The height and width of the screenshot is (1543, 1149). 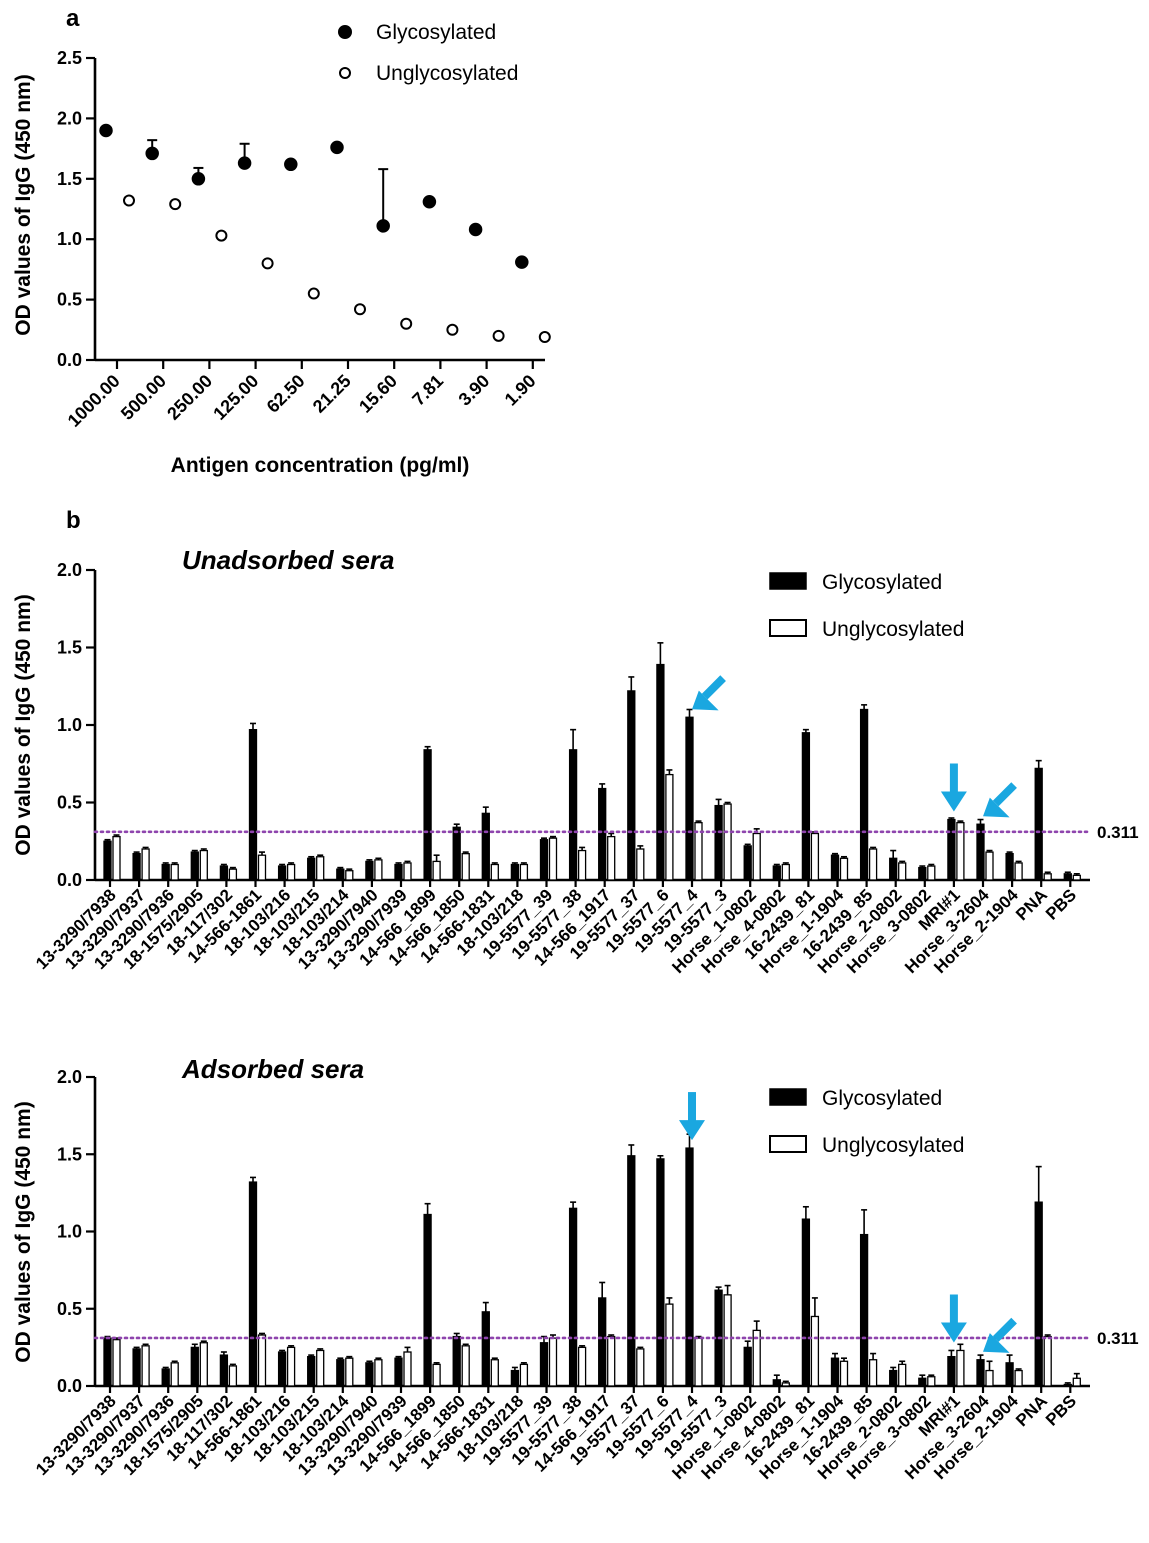 I want to click on x-tick-label: 15.60, so click(x=378, y=394).